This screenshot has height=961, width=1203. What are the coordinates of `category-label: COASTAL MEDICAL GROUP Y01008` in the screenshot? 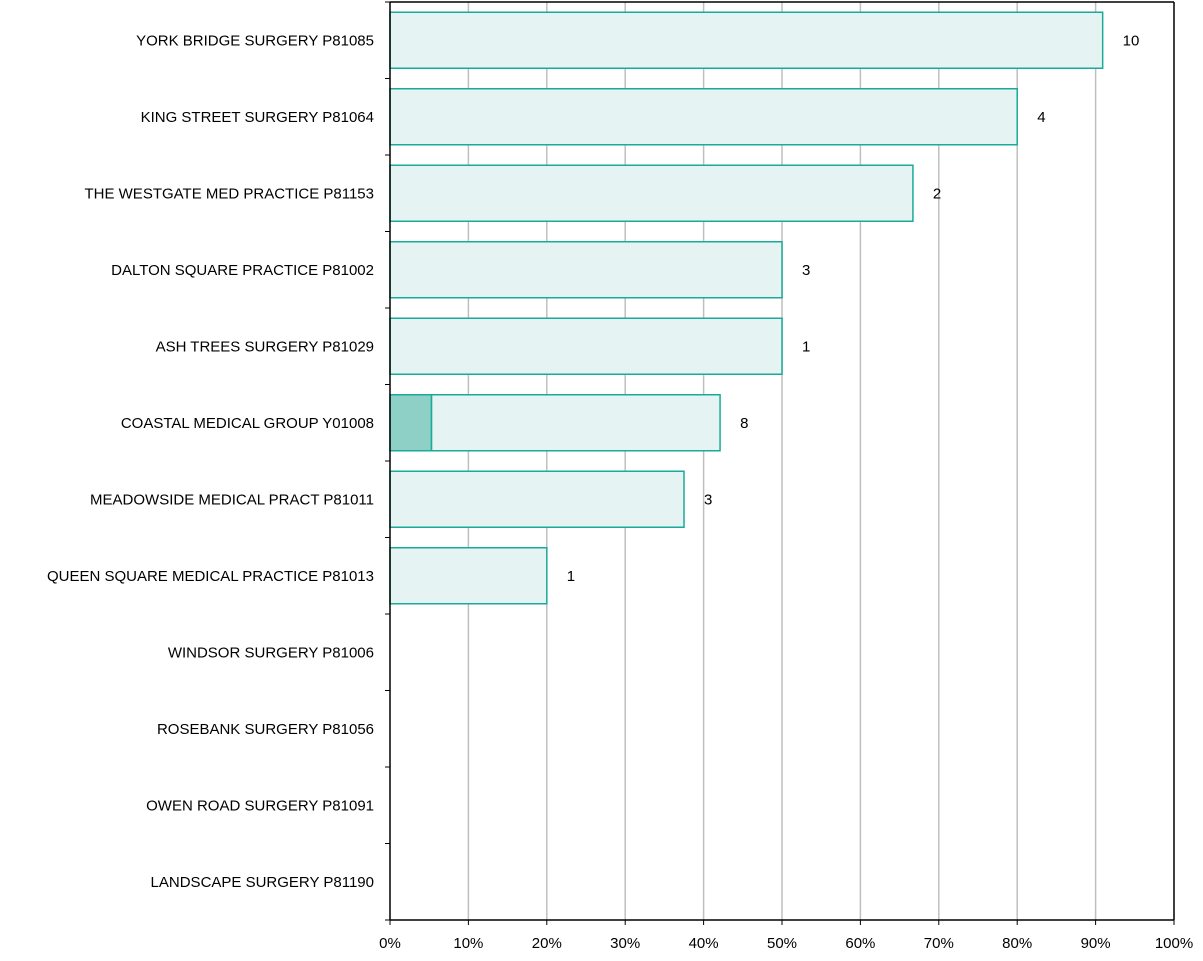 It's located at (247, 423).